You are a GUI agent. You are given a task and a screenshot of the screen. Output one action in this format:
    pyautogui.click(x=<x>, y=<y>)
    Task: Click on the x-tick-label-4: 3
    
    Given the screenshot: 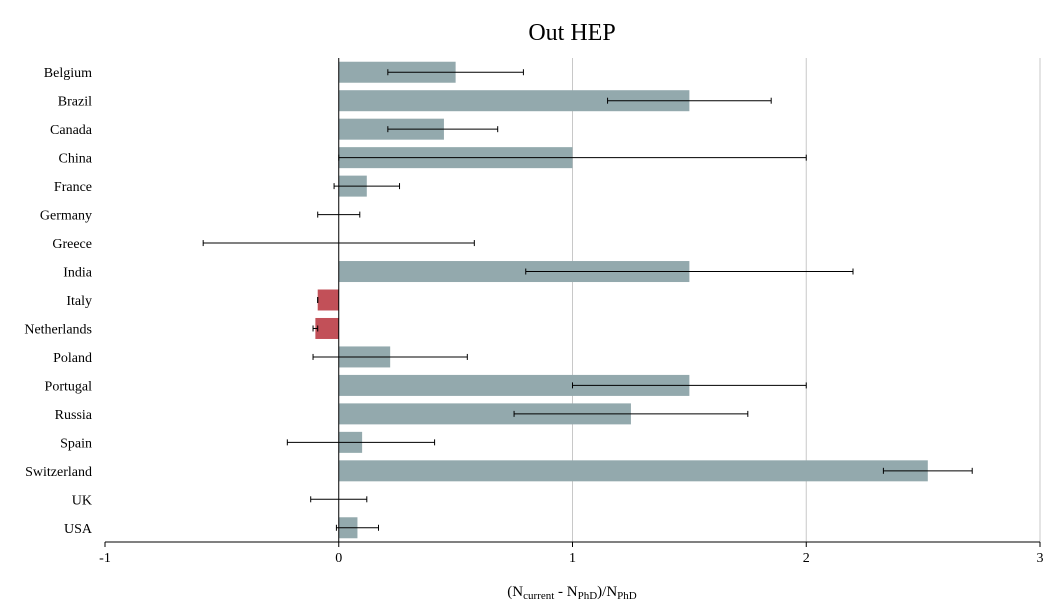 What is the action you would take?
    pyautogui.click(x=1040, y=558)
    